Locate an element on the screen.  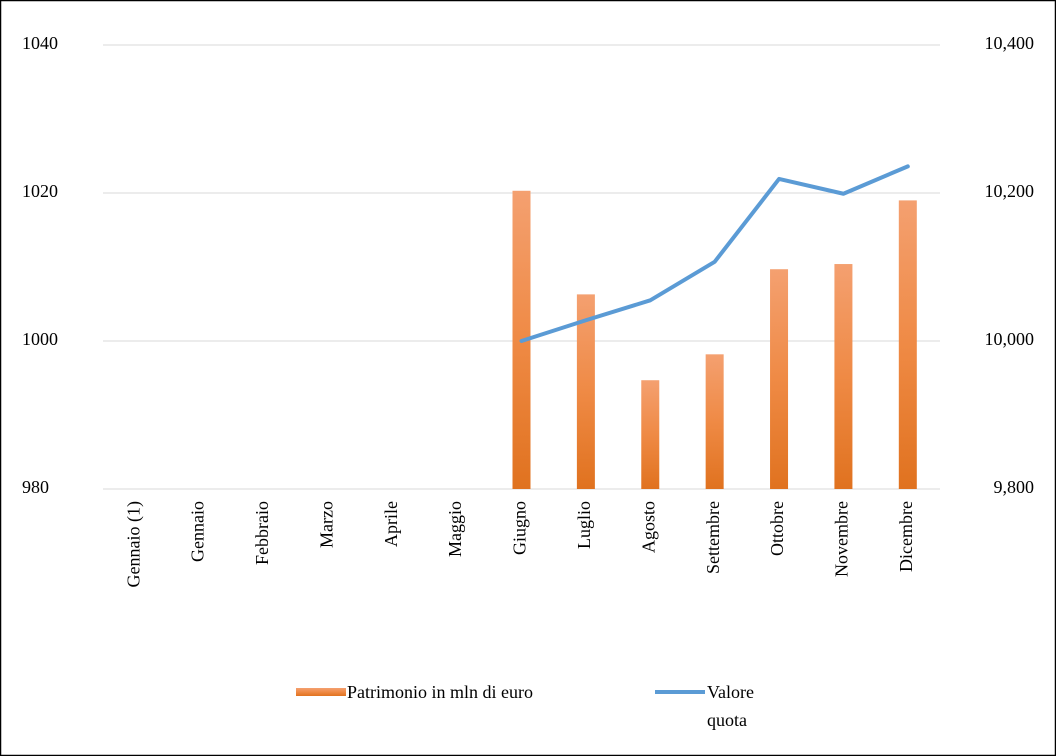
y-tick-label: 1000 is located at coordinates (40, 339).